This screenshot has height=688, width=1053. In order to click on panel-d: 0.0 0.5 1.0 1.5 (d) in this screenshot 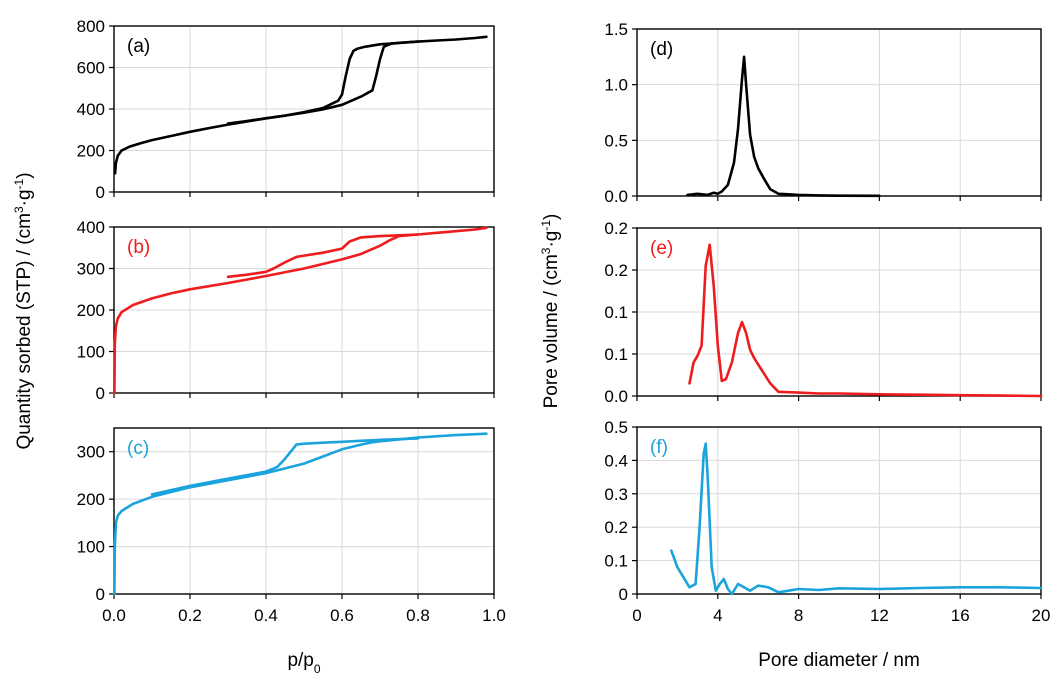, I will do `click(823, 113)`.